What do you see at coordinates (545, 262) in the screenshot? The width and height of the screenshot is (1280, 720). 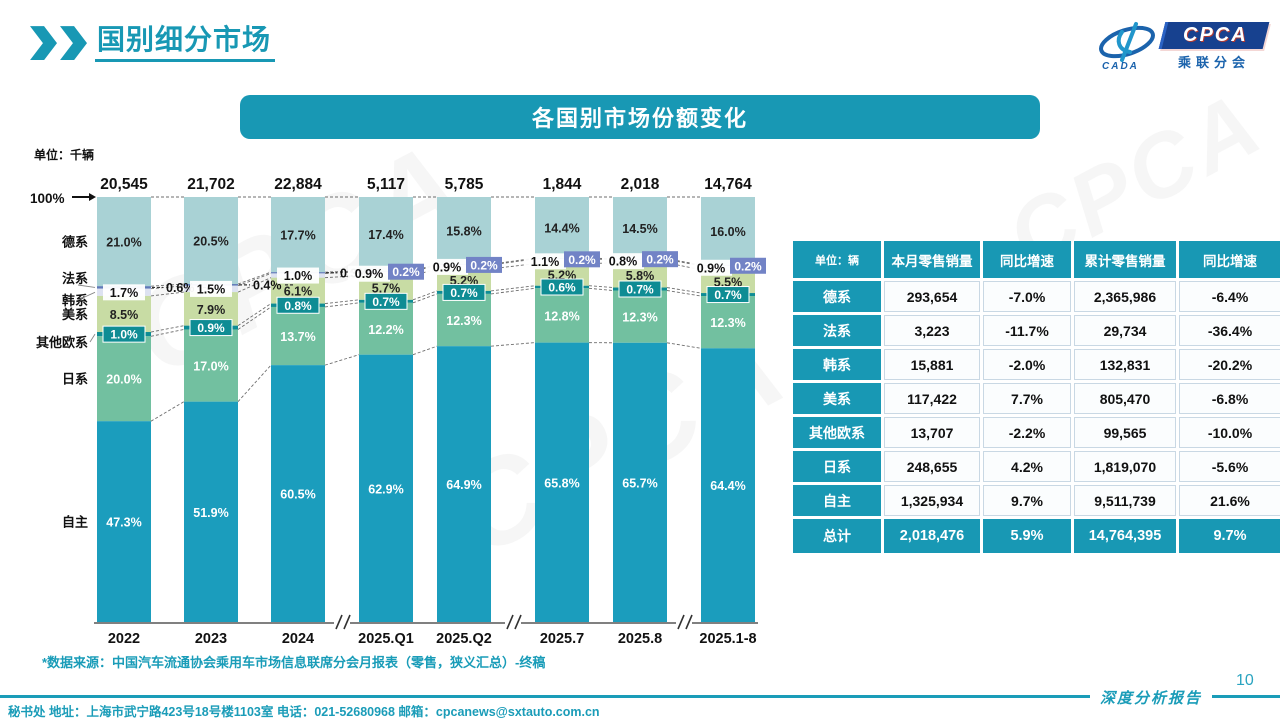 I see `segment-label: 1.1%` at bounding box center [545, 262].